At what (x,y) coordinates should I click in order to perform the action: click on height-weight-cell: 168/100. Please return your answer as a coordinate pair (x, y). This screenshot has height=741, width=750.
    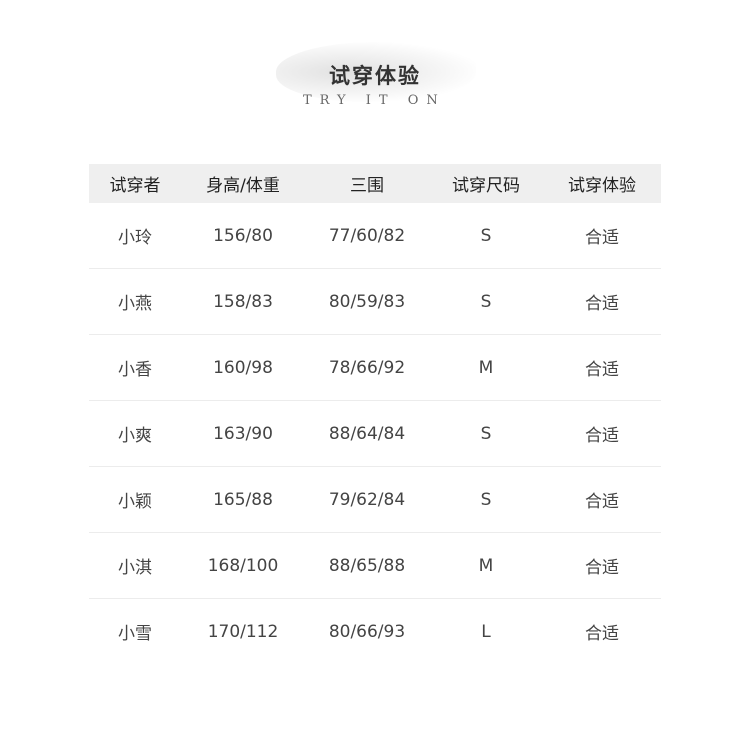
    Looking at the image, I should click on (243, 565).